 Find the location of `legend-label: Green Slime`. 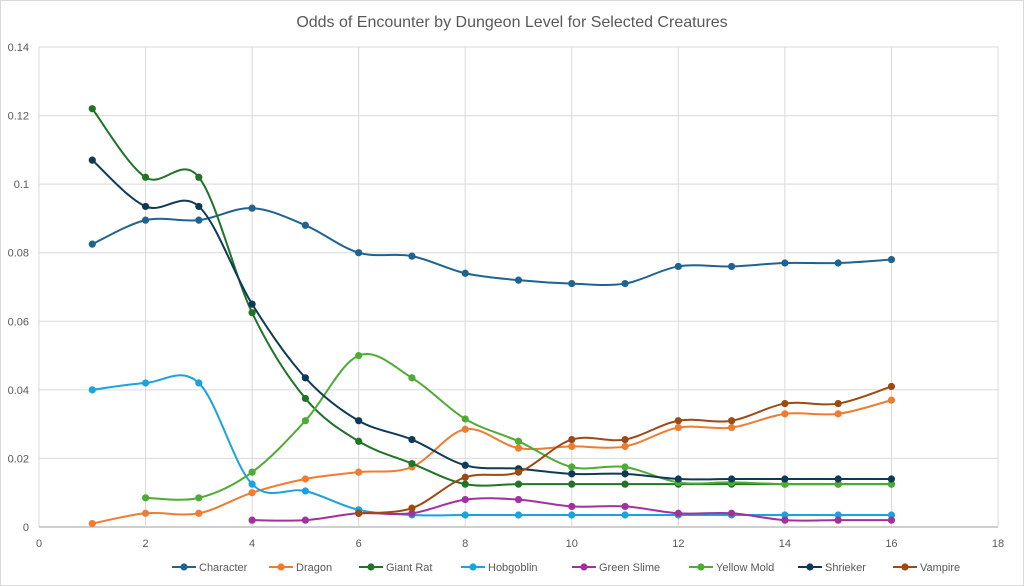

legend-label: Green Slime is located at coordinates (629, 568).